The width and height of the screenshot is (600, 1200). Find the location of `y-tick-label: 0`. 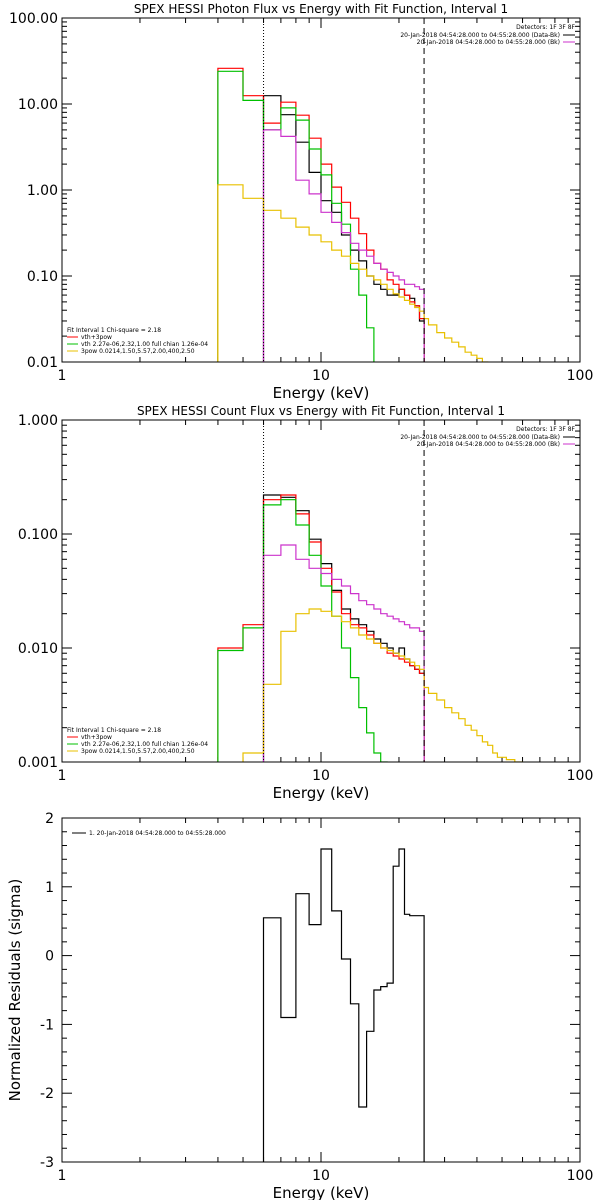

y-tick-label: 0 is located at coordinates (49, 957).